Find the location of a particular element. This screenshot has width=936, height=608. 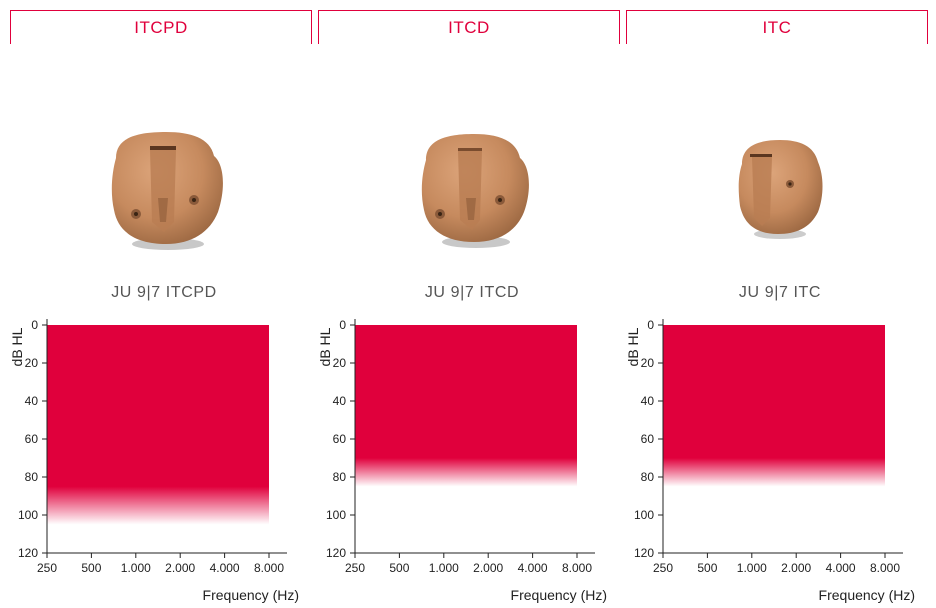

itcd-device-image is located at coordinates (475, 191).